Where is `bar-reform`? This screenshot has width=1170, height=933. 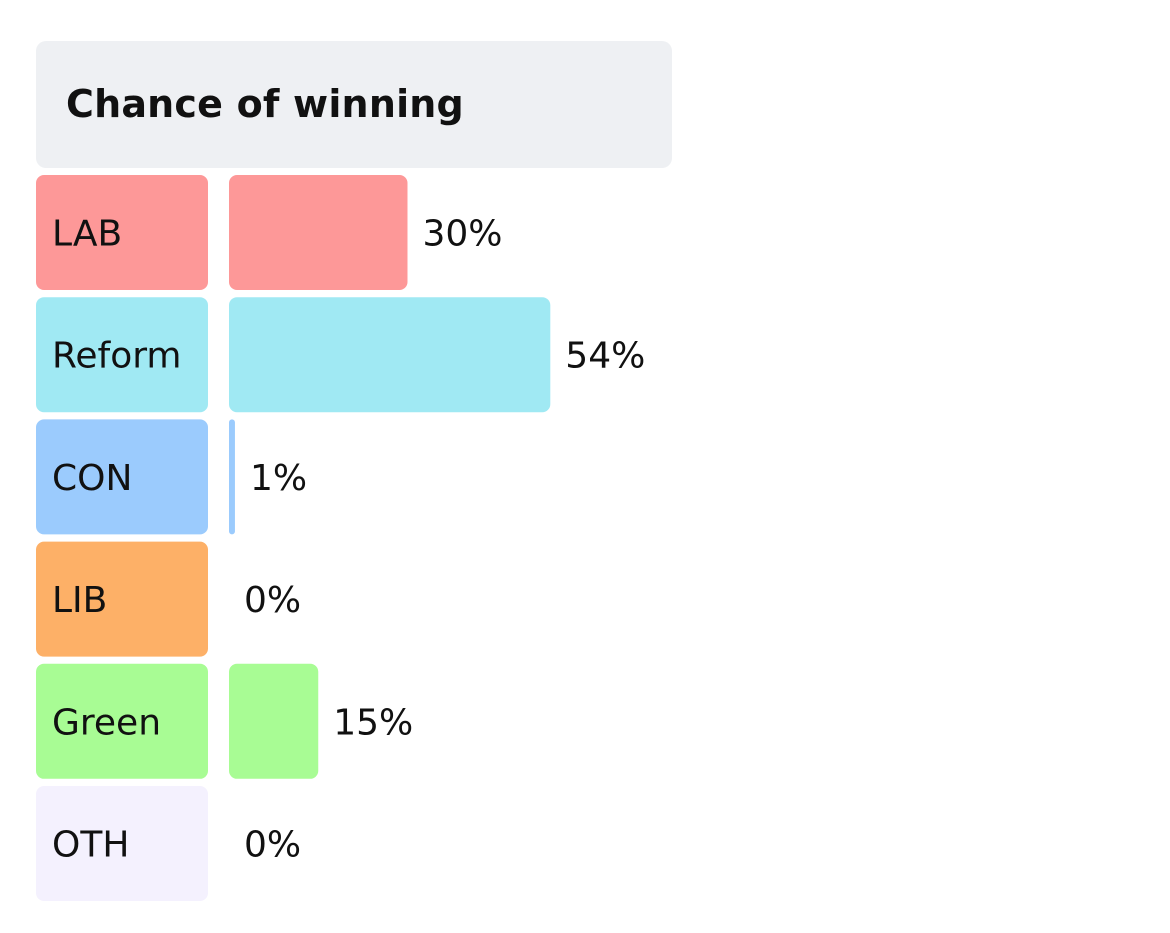
bar-reform is located at coordinates (390, 355).